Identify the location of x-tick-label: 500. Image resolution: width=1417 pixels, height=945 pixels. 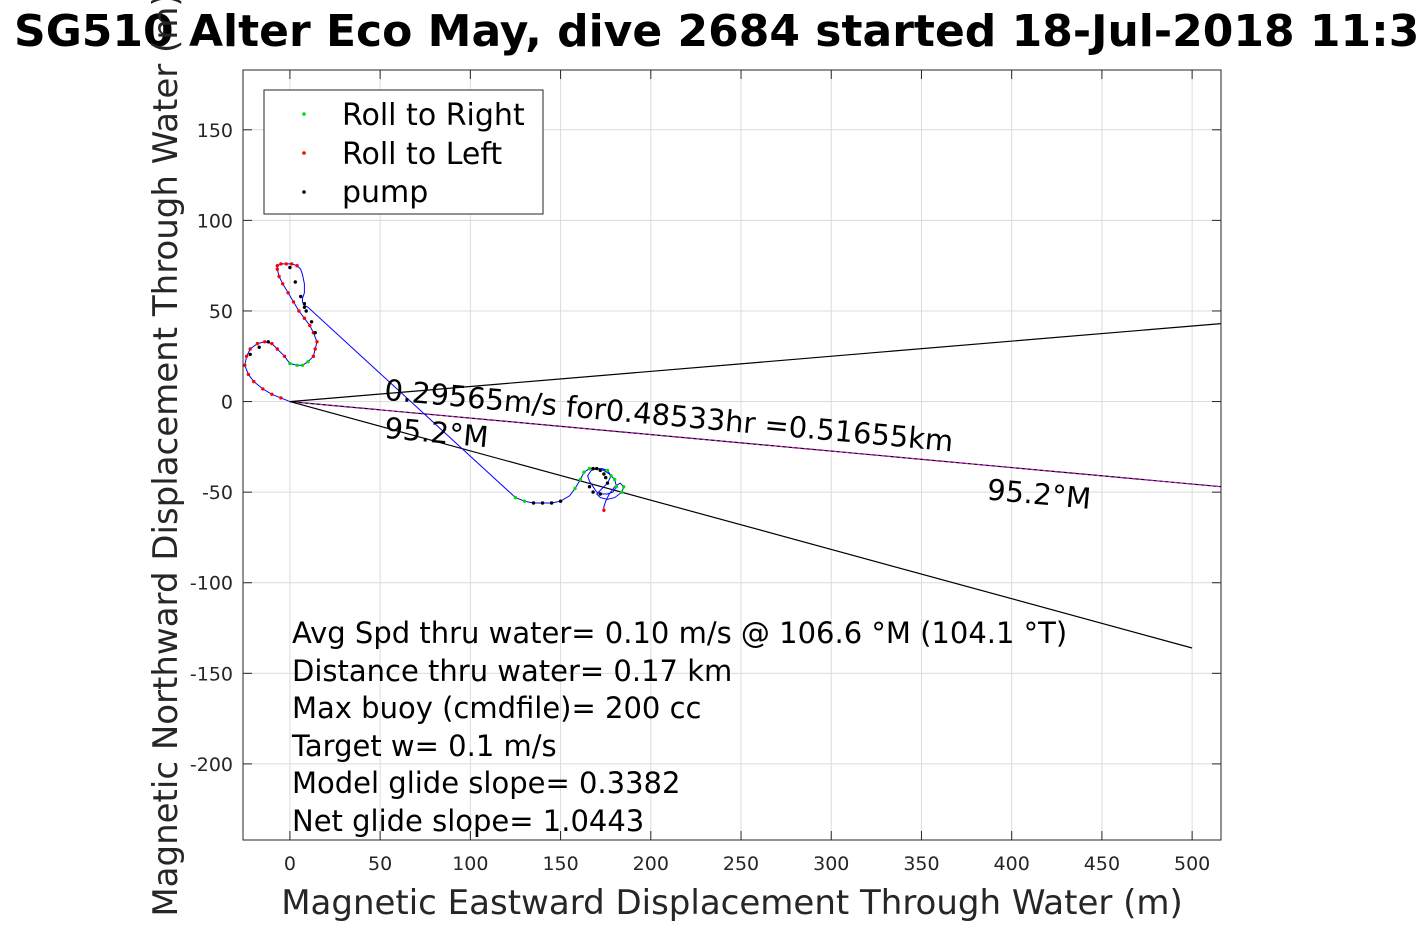
(1192, 864).